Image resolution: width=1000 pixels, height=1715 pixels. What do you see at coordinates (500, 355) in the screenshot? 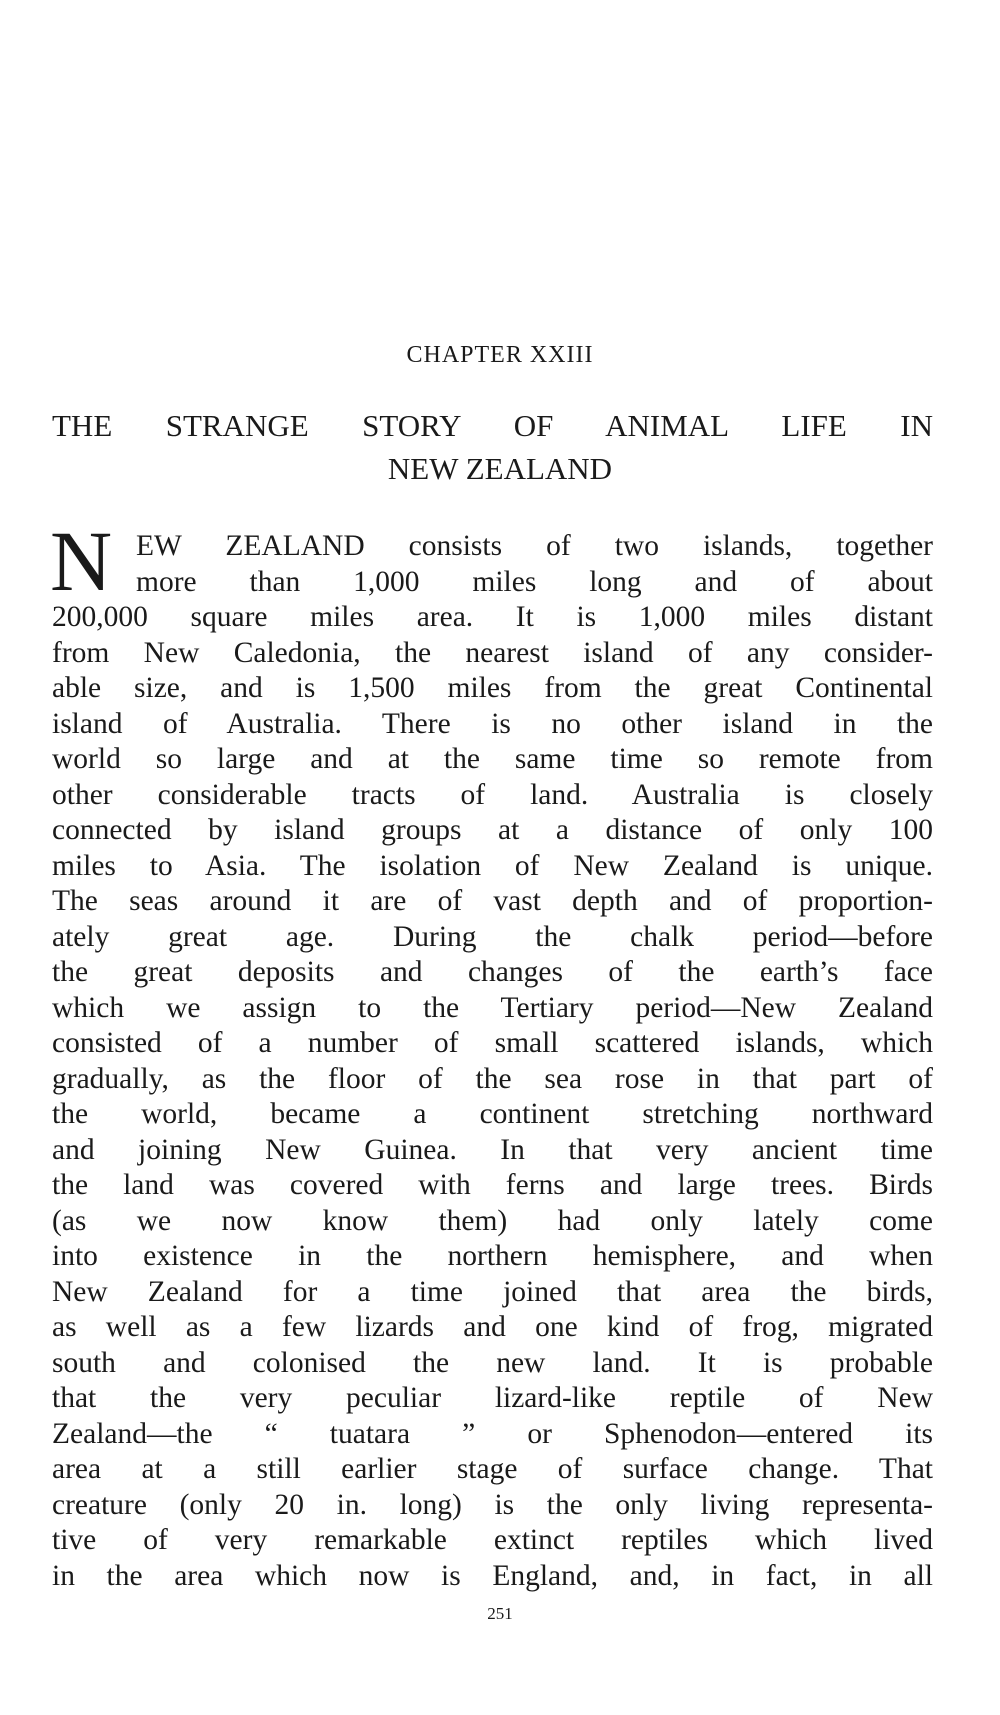
I see `chapter-heading: CHAPTER XXIII` at bounding box center [500, 355].